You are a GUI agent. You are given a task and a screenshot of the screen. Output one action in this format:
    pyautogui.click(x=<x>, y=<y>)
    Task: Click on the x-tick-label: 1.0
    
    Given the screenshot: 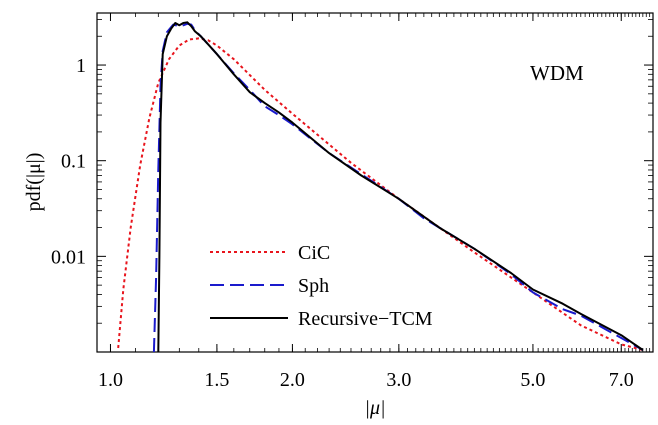 What is the action you would take?
    pyautogui.click(x=110, y=380)
    